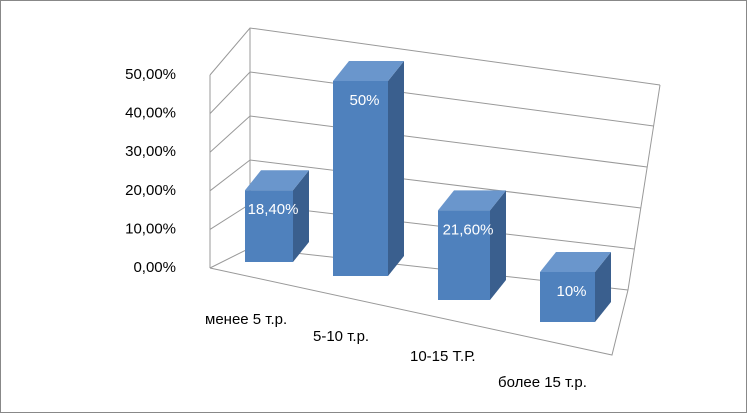 The image size is (748, 414). Describe the element at coordinates (150, 151) in the screenshot. I see `y-tick-label: 30,00%` at that location.